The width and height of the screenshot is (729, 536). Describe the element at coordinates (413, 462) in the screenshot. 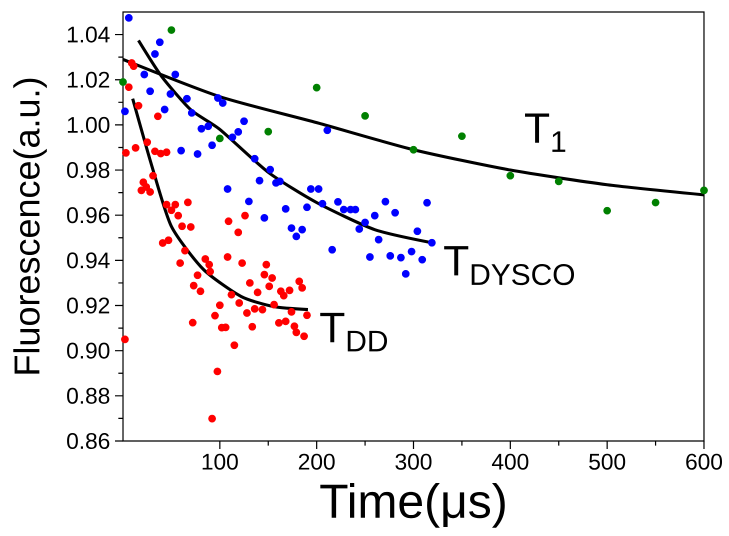

I see `x-tick-label: 300` at that location.